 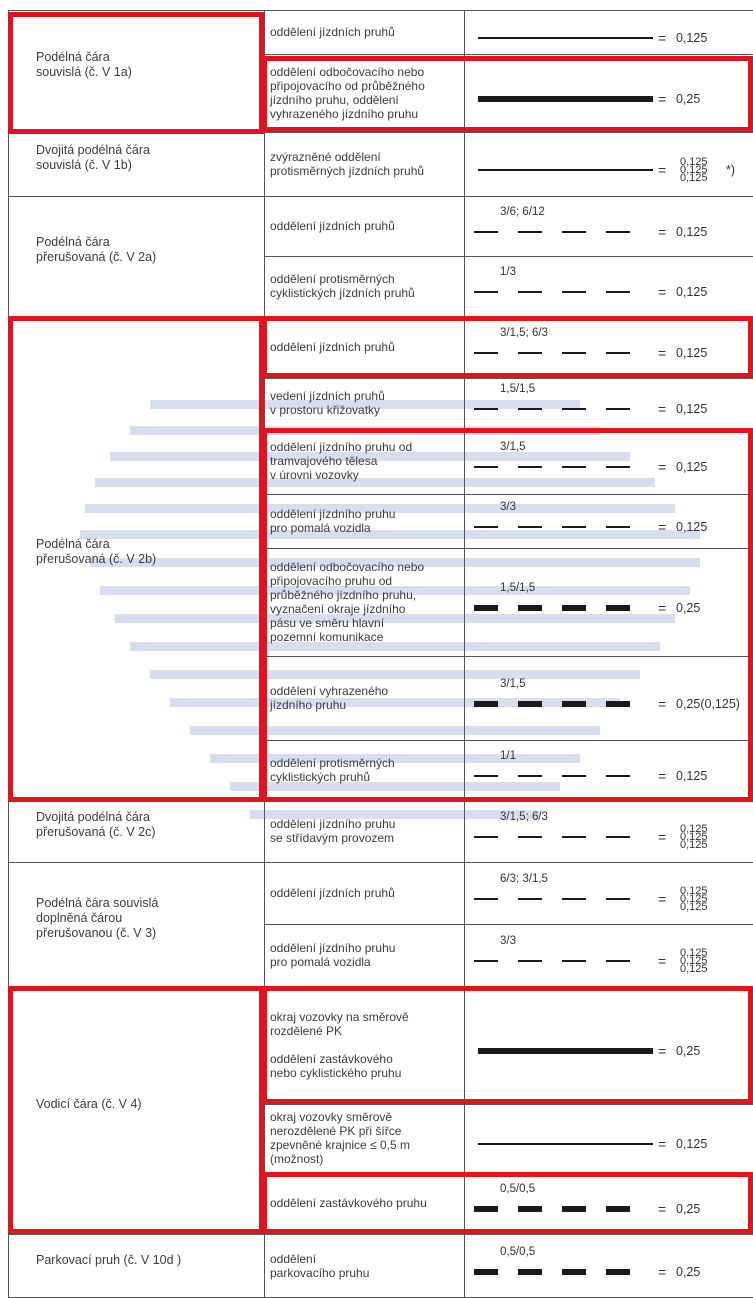 What do you see at coordinates (513, 684) in the screenshot?
I see `dash-pattern-label: 3/1,5` at bounding box center [513, 684].